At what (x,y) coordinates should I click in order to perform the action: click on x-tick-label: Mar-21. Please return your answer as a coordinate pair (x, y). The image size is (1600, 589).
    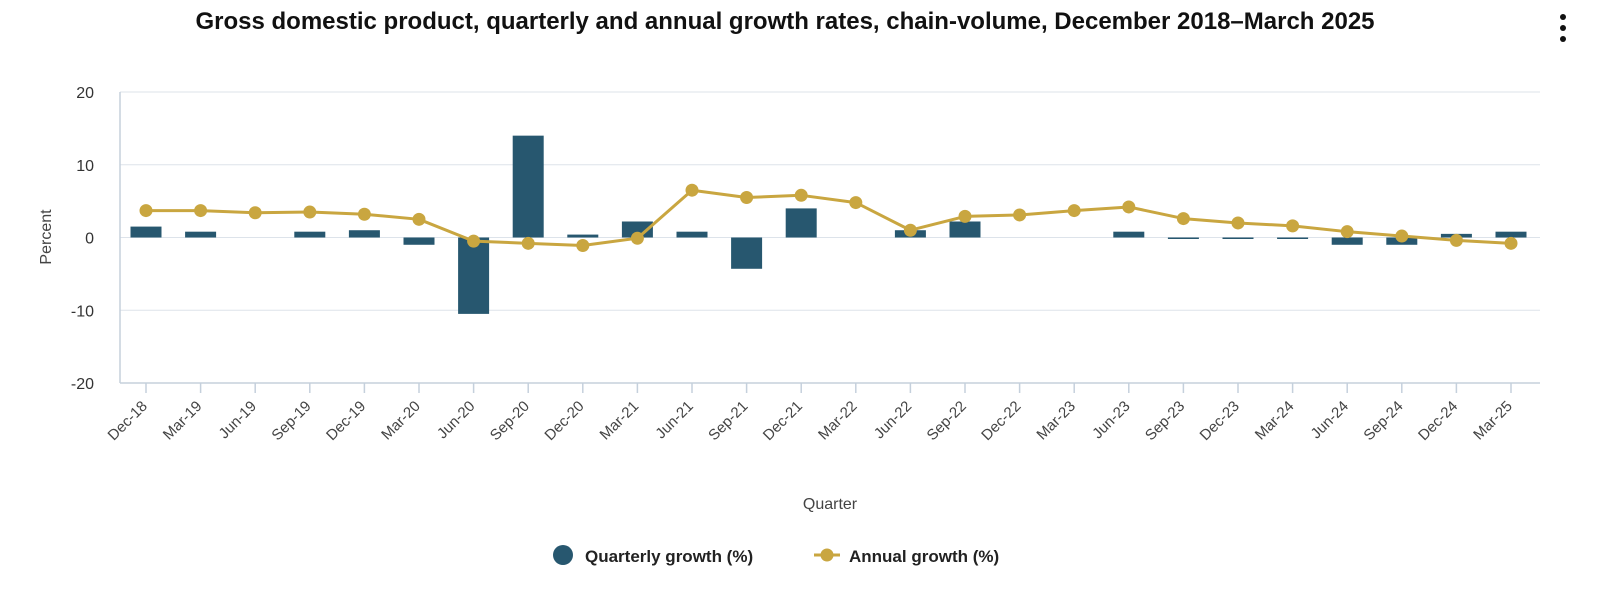
    Looking at the image, I should click on (620, 421).